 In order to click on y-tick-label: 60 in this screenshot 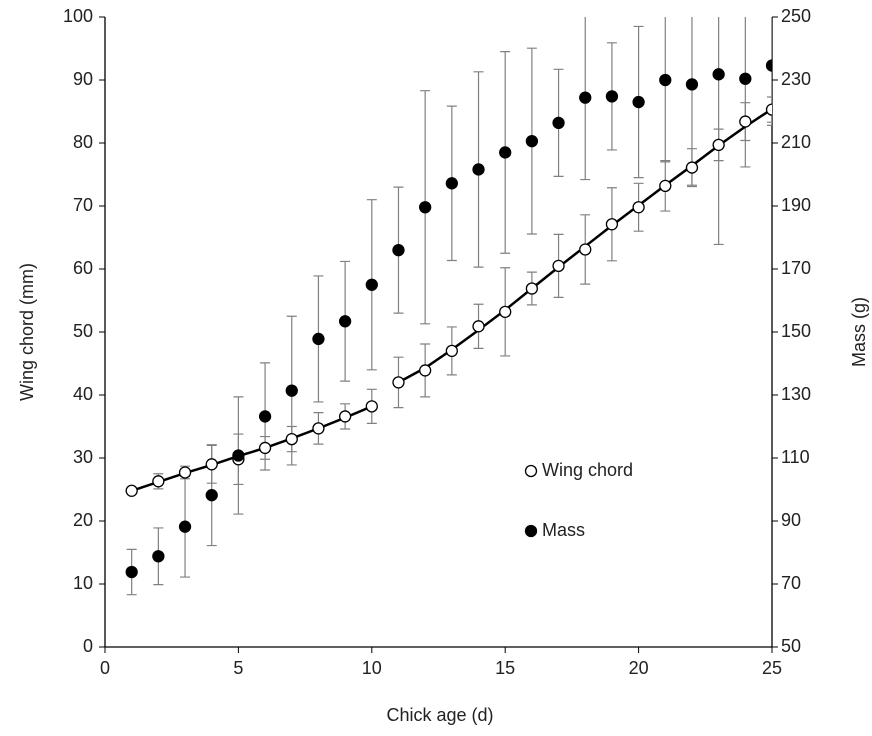, I will do `click(83, 268)`.